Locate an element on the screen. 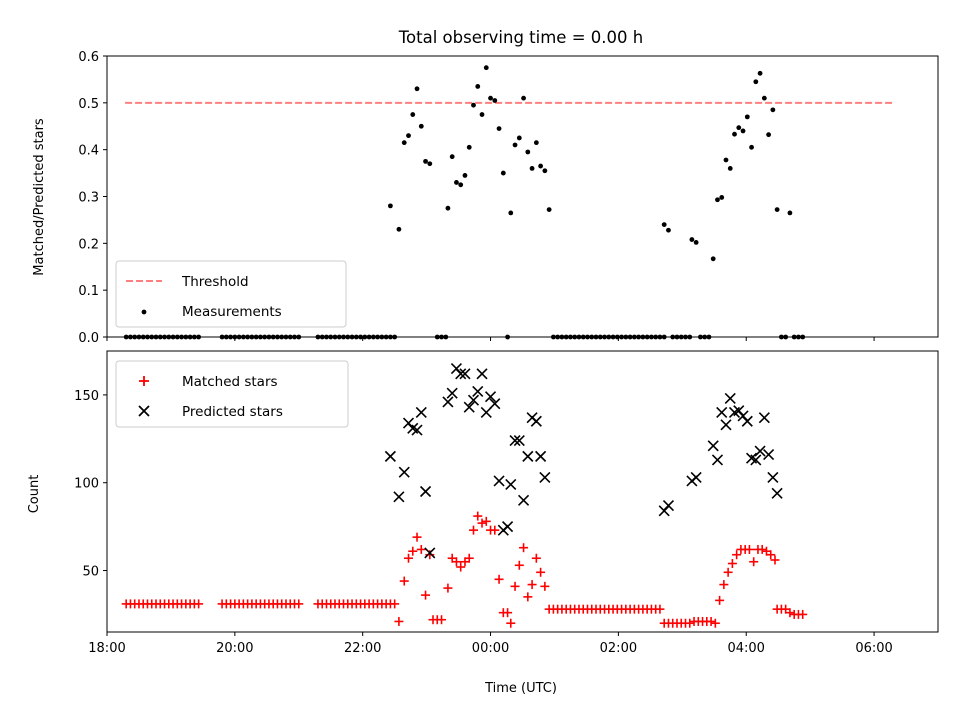  legend-label: Matched stars is located at coordinates (230, 382).